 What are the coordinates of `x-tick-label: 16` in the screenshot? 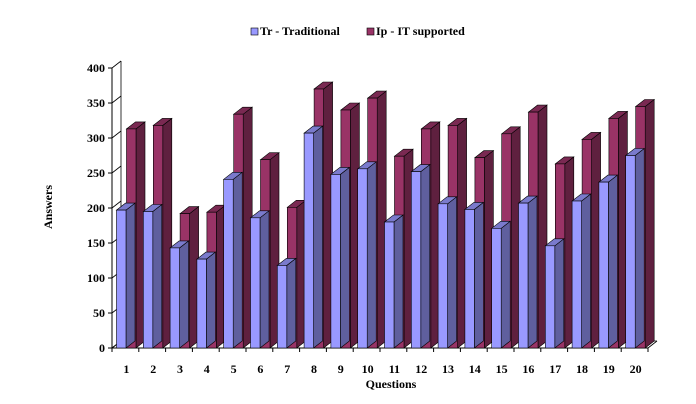 It's located at (528, 369).